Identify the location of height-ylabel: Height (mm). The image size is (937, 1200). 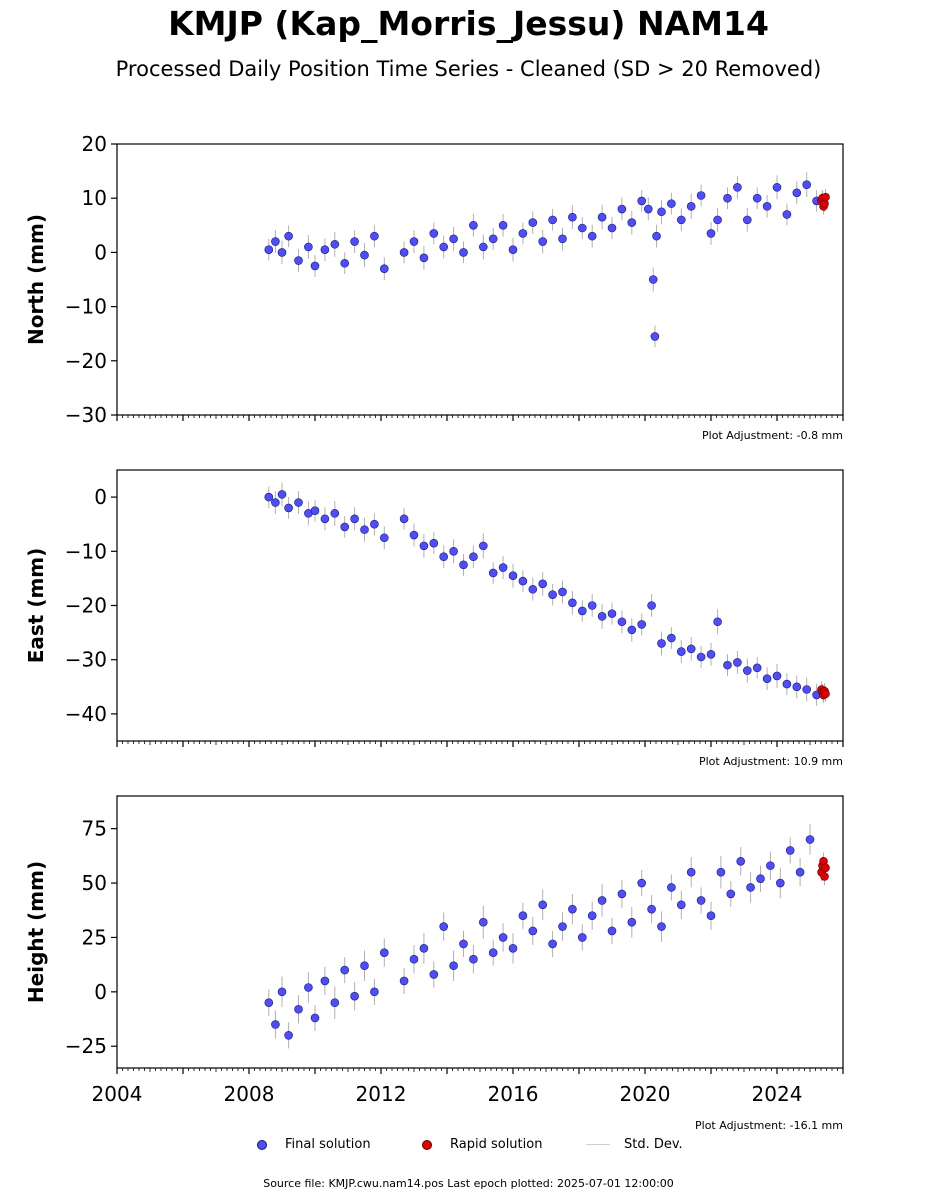
(36, 932).